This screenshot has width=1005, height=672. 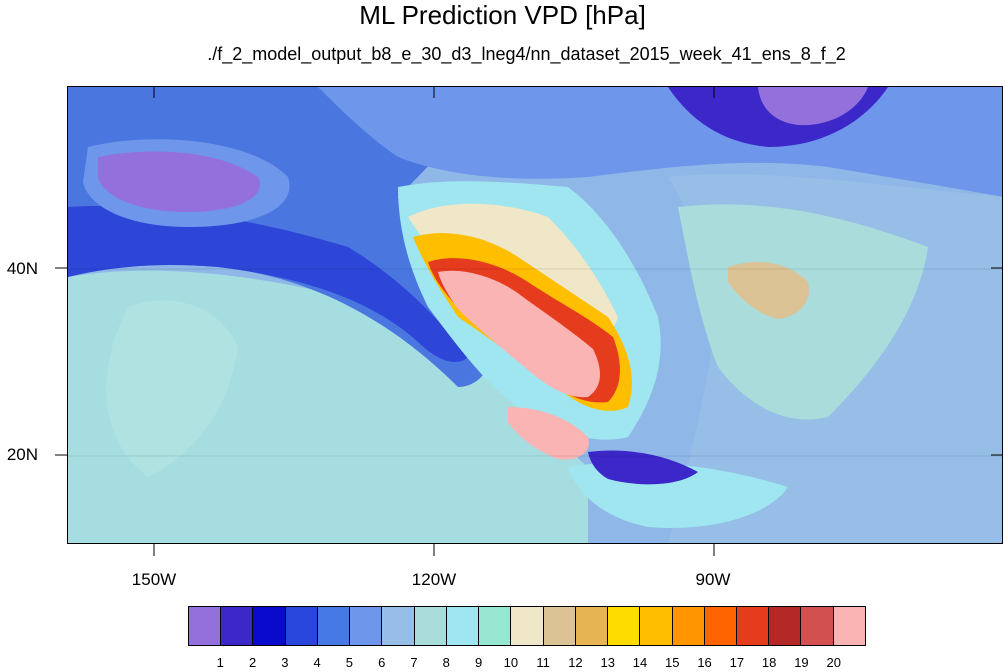 I want to click on colorbar-label: 6, so click(x=382, y=662).